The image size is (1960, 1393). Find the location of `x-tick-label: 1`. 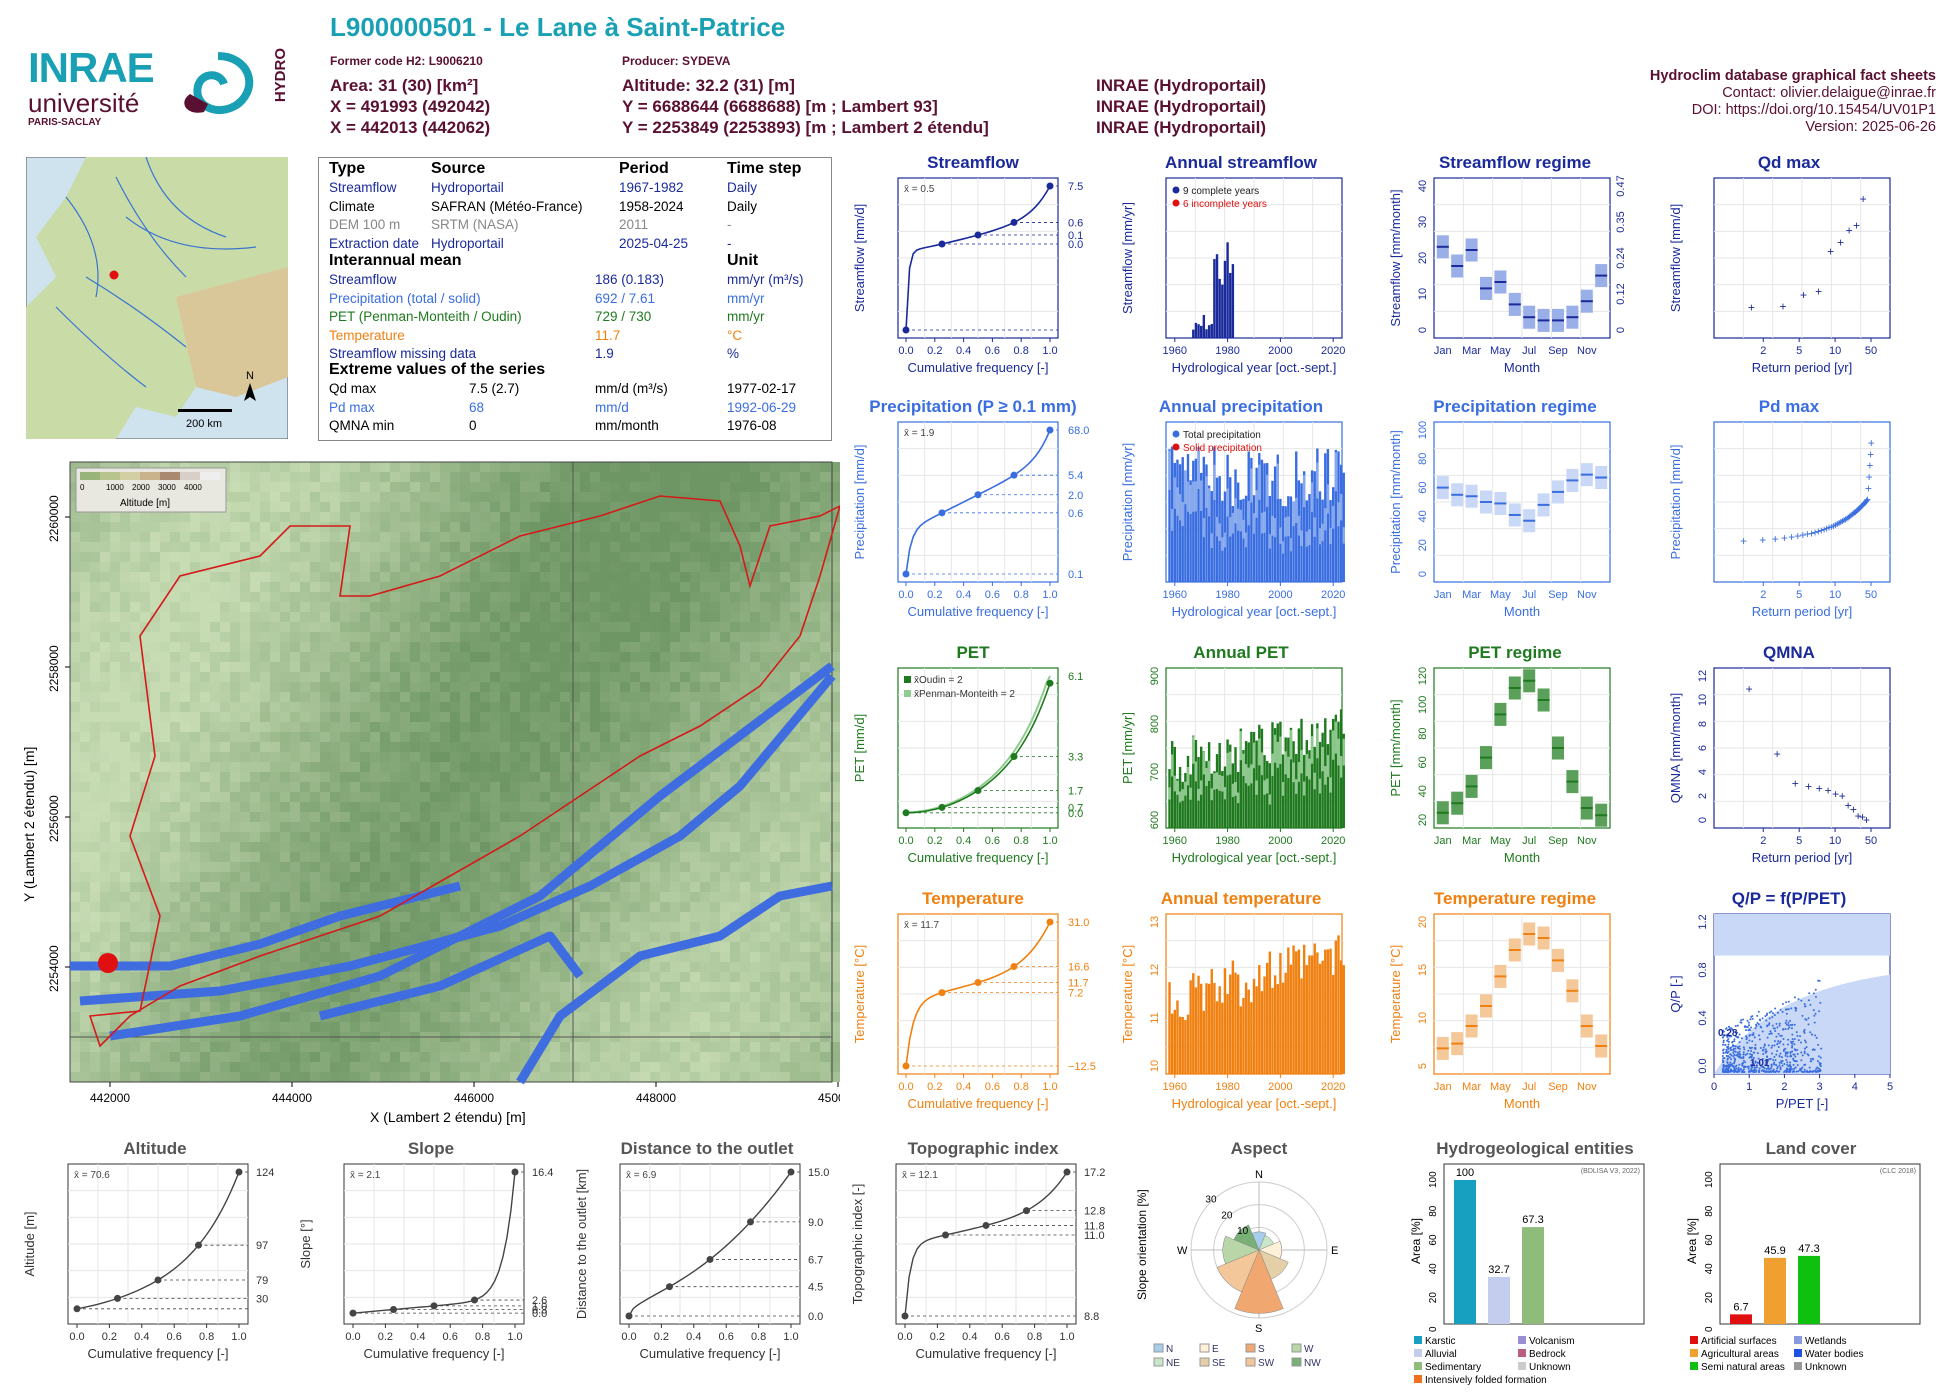

x-tick-label: 1 is located at coordinates (1749, 1087).